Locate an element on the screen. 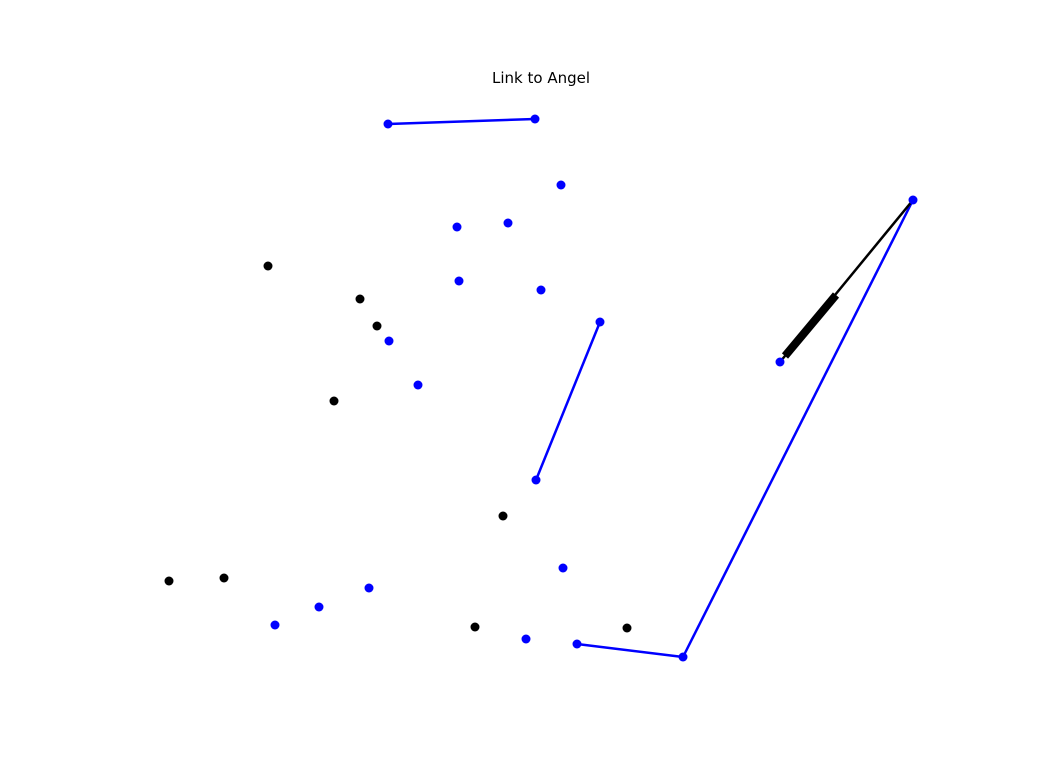  diagram-title: Link to Angel is located at coordinates (541, 78).